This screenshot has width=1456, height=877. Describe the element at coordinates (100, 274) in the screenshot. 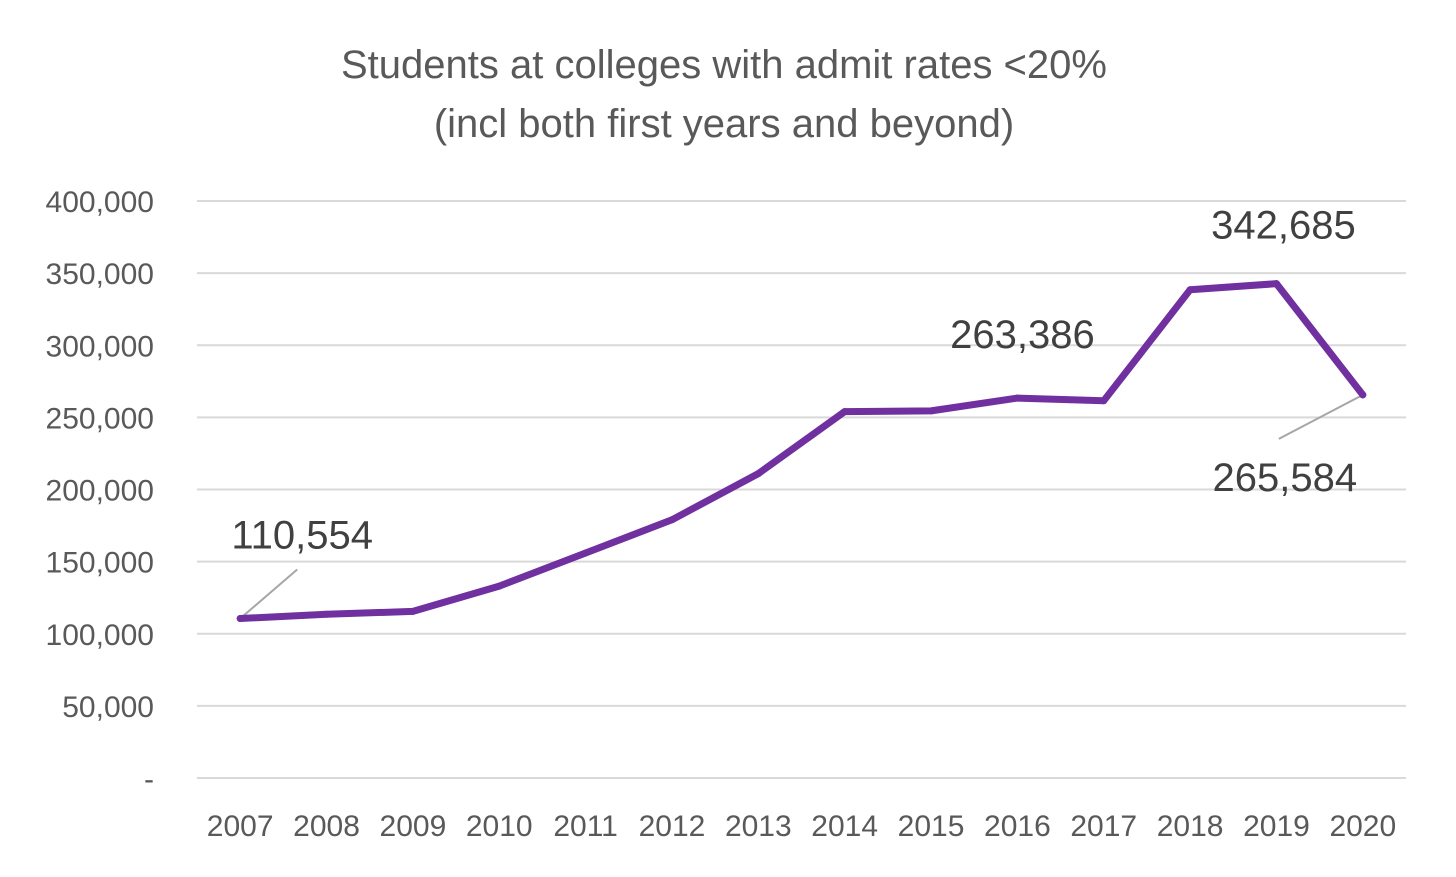

I see `y-tick-label: 350,000` at that location.